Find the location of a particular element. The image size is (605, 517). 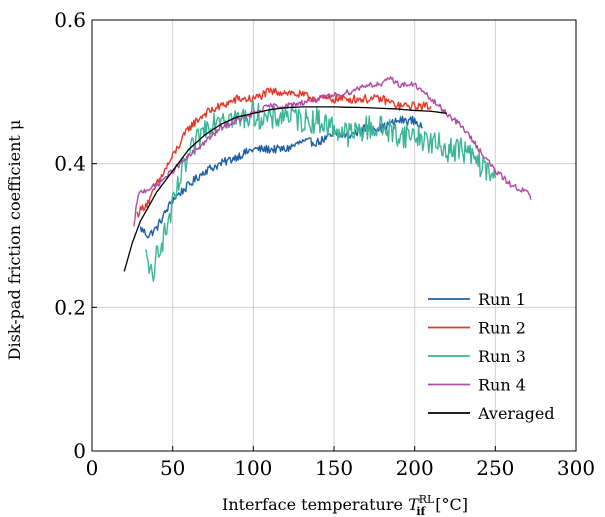

legend-label-run-4: Run 4 is located at coordinates (502, 385).